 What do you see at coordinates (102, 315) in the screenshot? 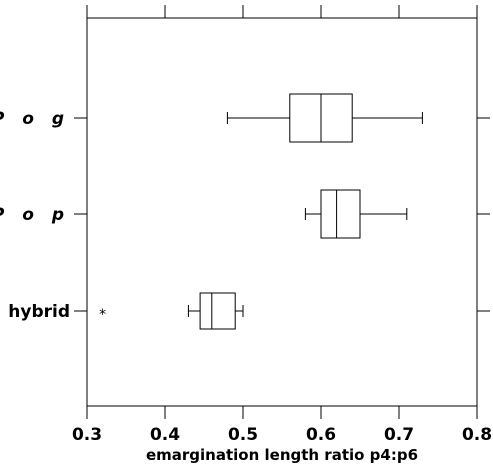
I see `outlier-2-0: *` at bounding box center [102, 315].